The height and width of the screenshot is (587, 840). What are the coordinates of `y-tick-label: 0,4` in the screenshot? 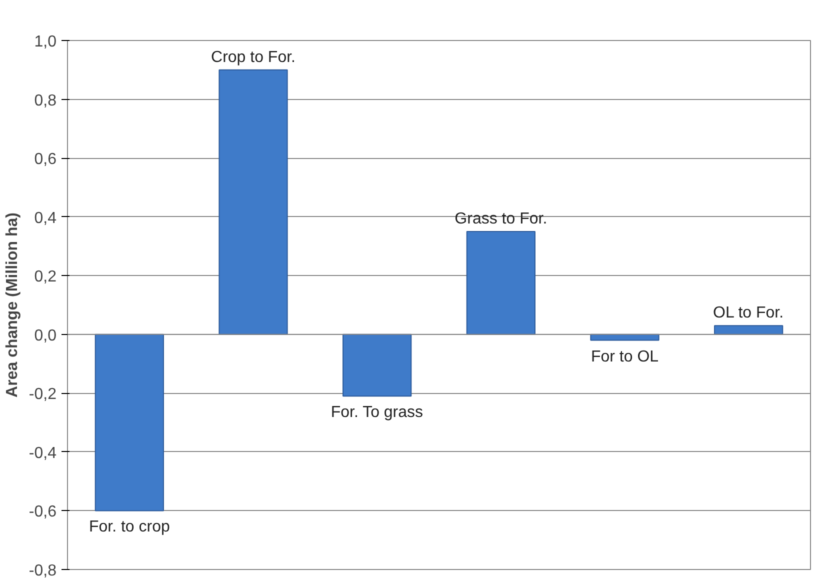 It's located at (45, 218).